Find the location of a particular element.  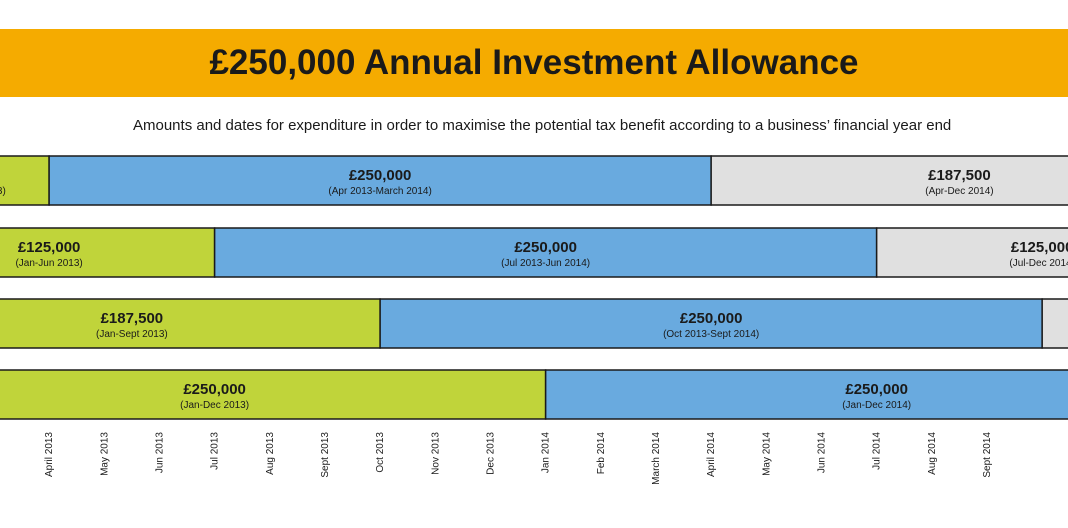

chart-title: £250,000 Annual Investment Allowance is located at coordinates (534, 62).